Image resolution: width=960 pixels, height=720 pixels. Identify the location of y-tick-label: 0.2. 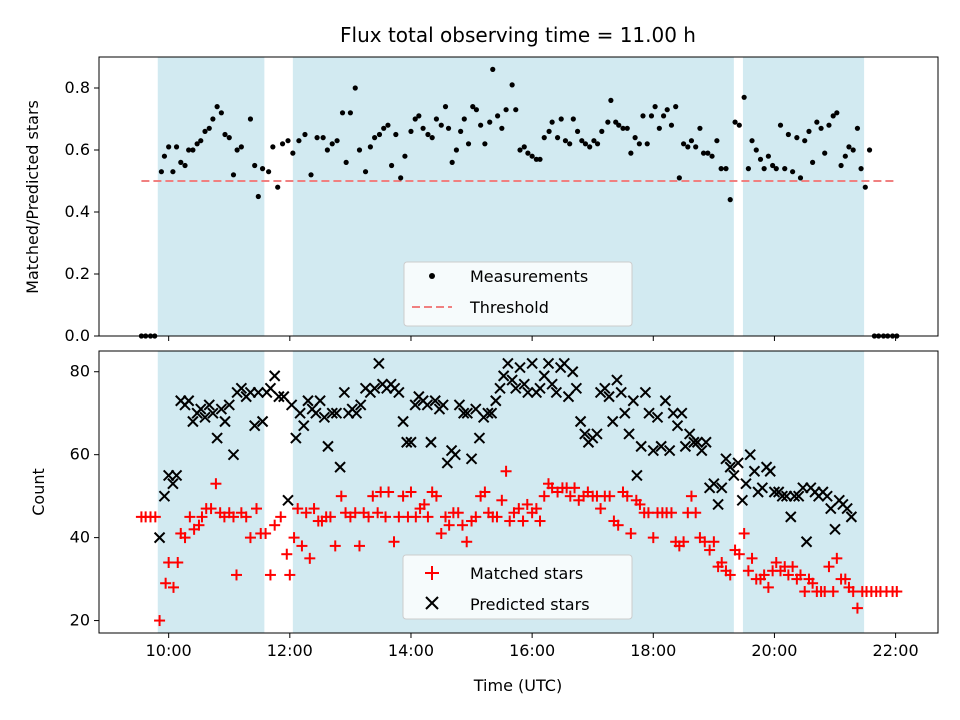
(77, 273).